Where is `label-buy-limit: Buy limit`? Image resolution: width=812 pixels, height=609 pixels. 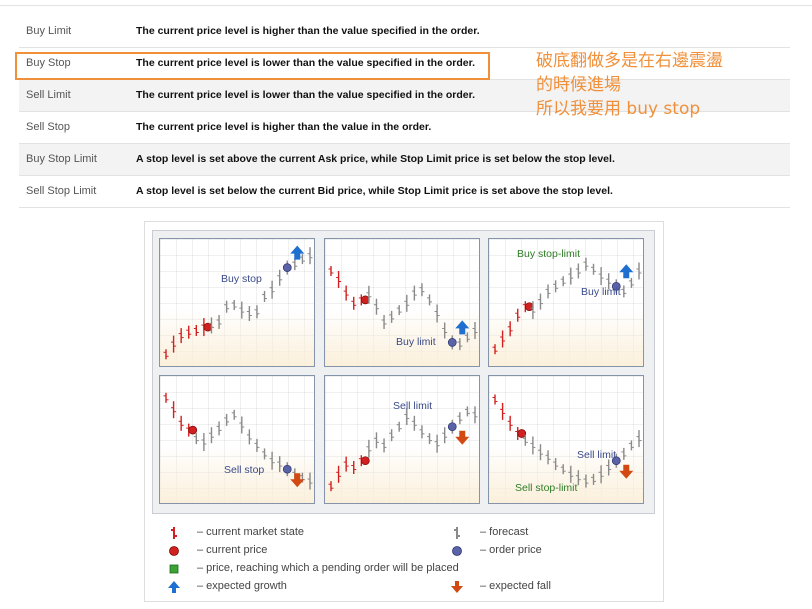 label-buy-limit: Buy limit is located at coordinates (601, 292).